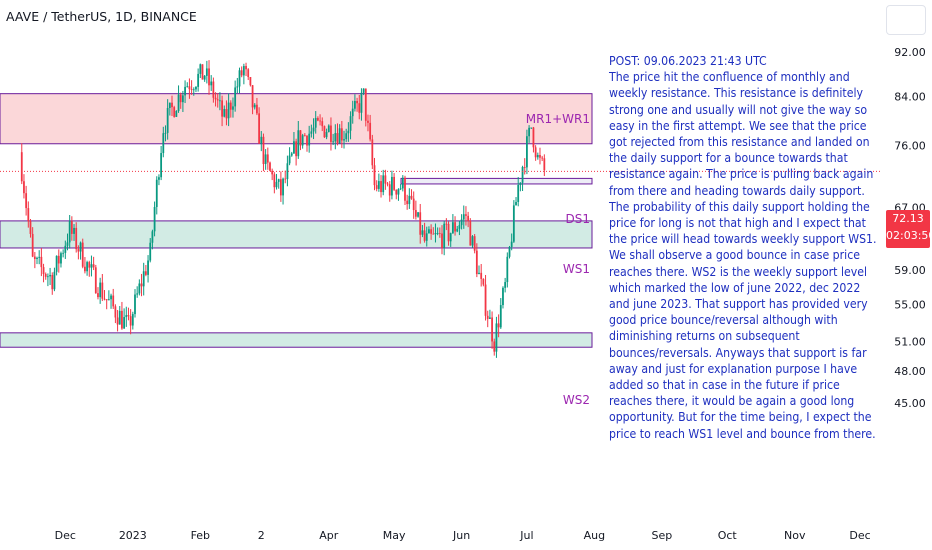 This screenshot has height=550, width=932. I want to click on x-tick-label: 2023, so click(133, 535).